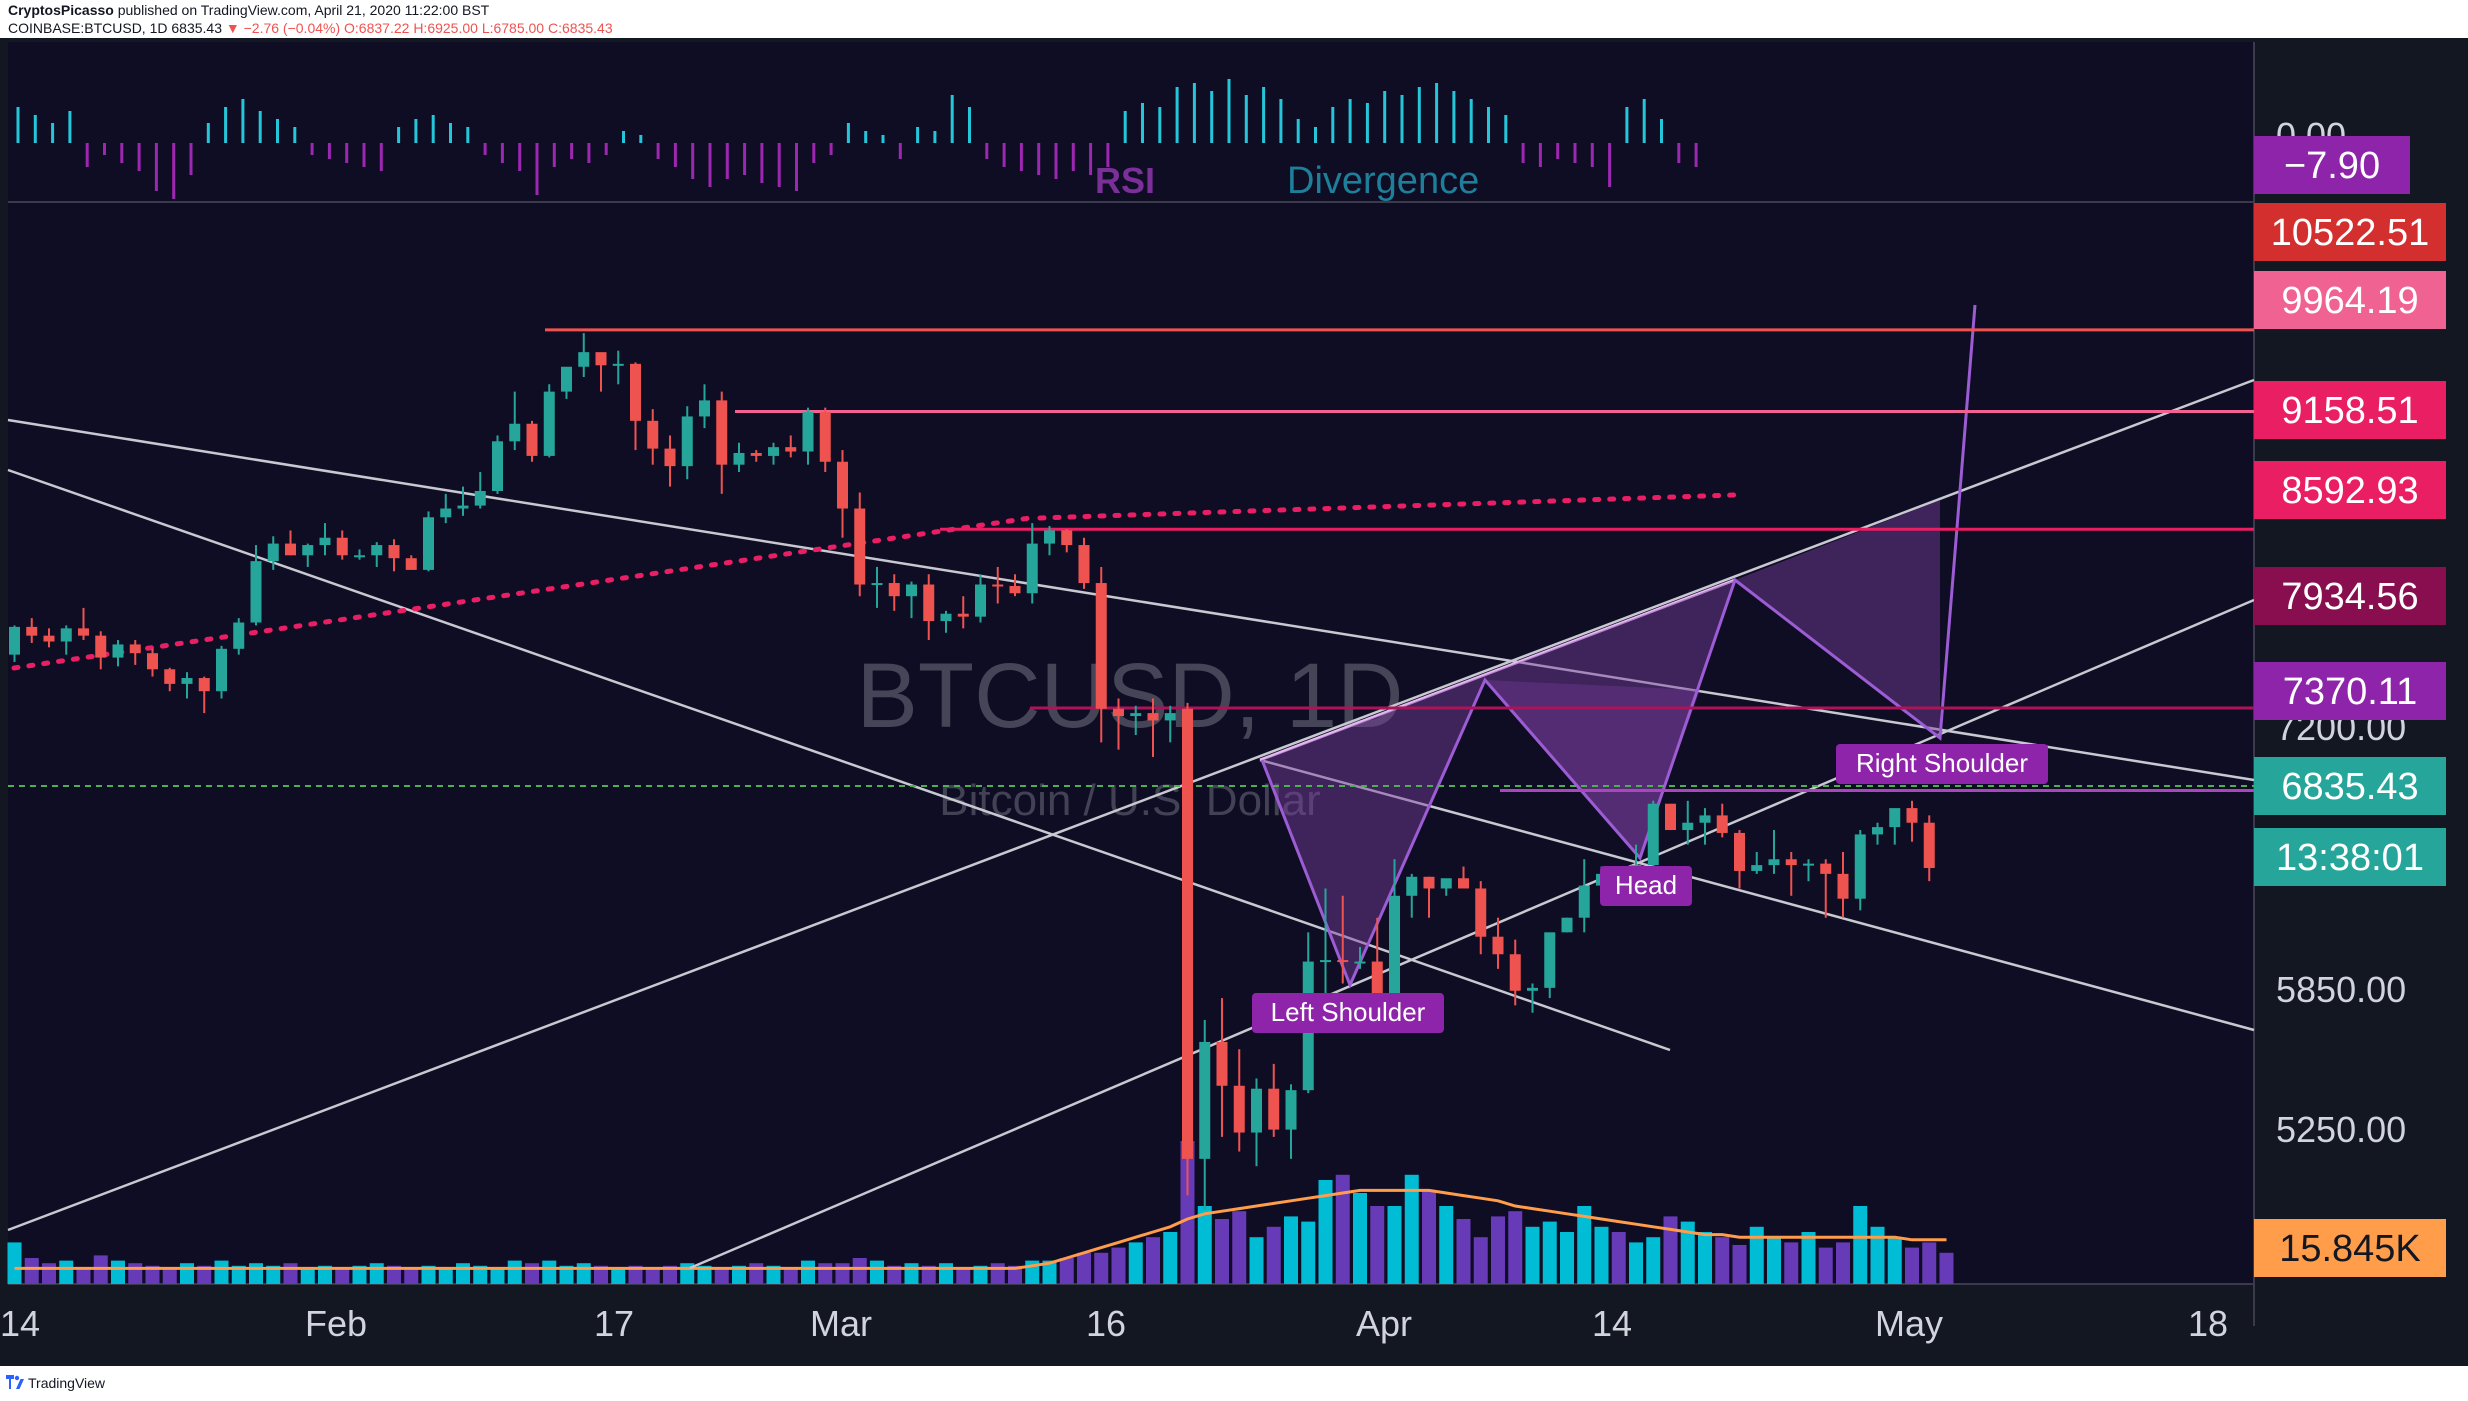 The height and width of the screenshot is (1401, 2468). What do you see at coordinates (61, 10) in the screenshot?
I see `author-name: CryptosPicasso` at bounding box center [61, 10].